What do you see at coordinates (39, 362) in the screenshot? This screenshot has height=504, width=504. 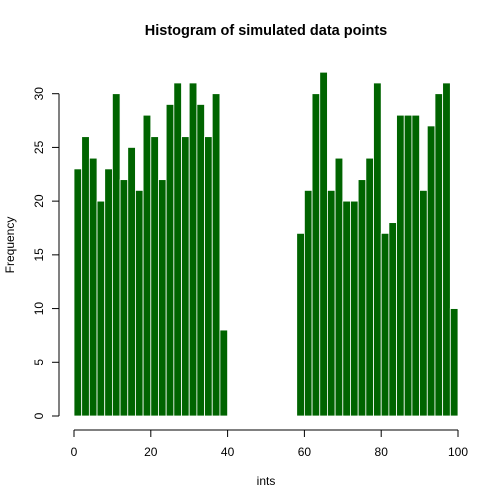 I see `y-tick-label: 5` at bounding box center [39, 362].